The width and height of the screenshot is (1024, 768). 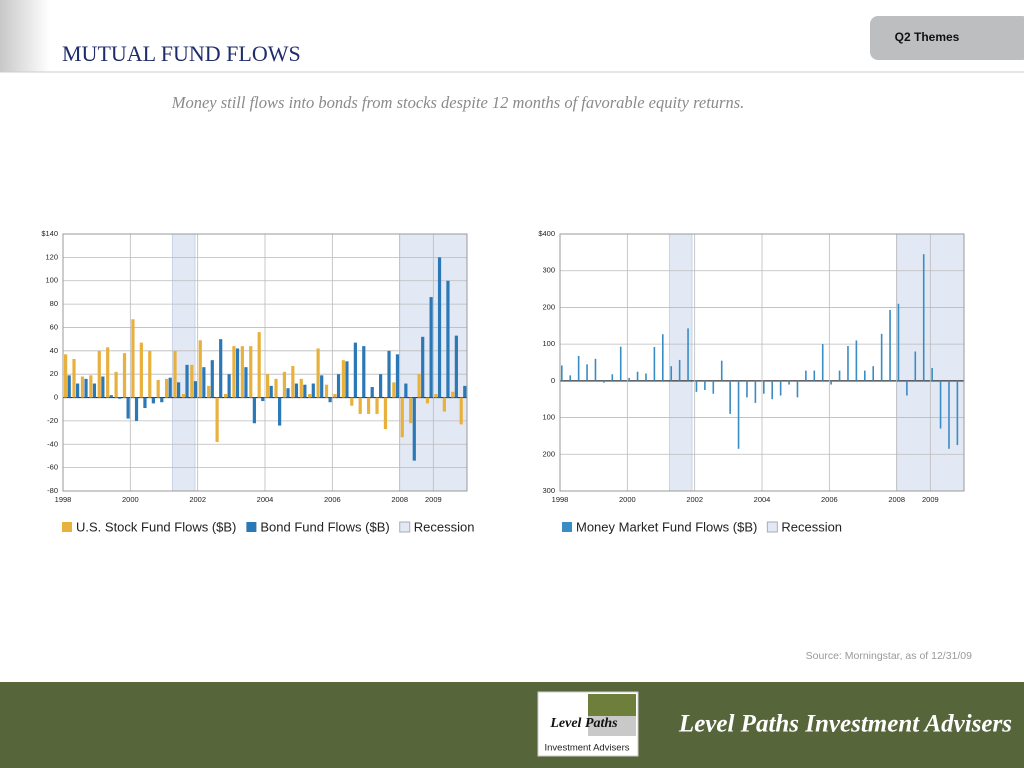 What do you see at coordinates (694, 499) in the screenshot?
I see `x-tick-label: 2002` at bounding box center [694, 499].